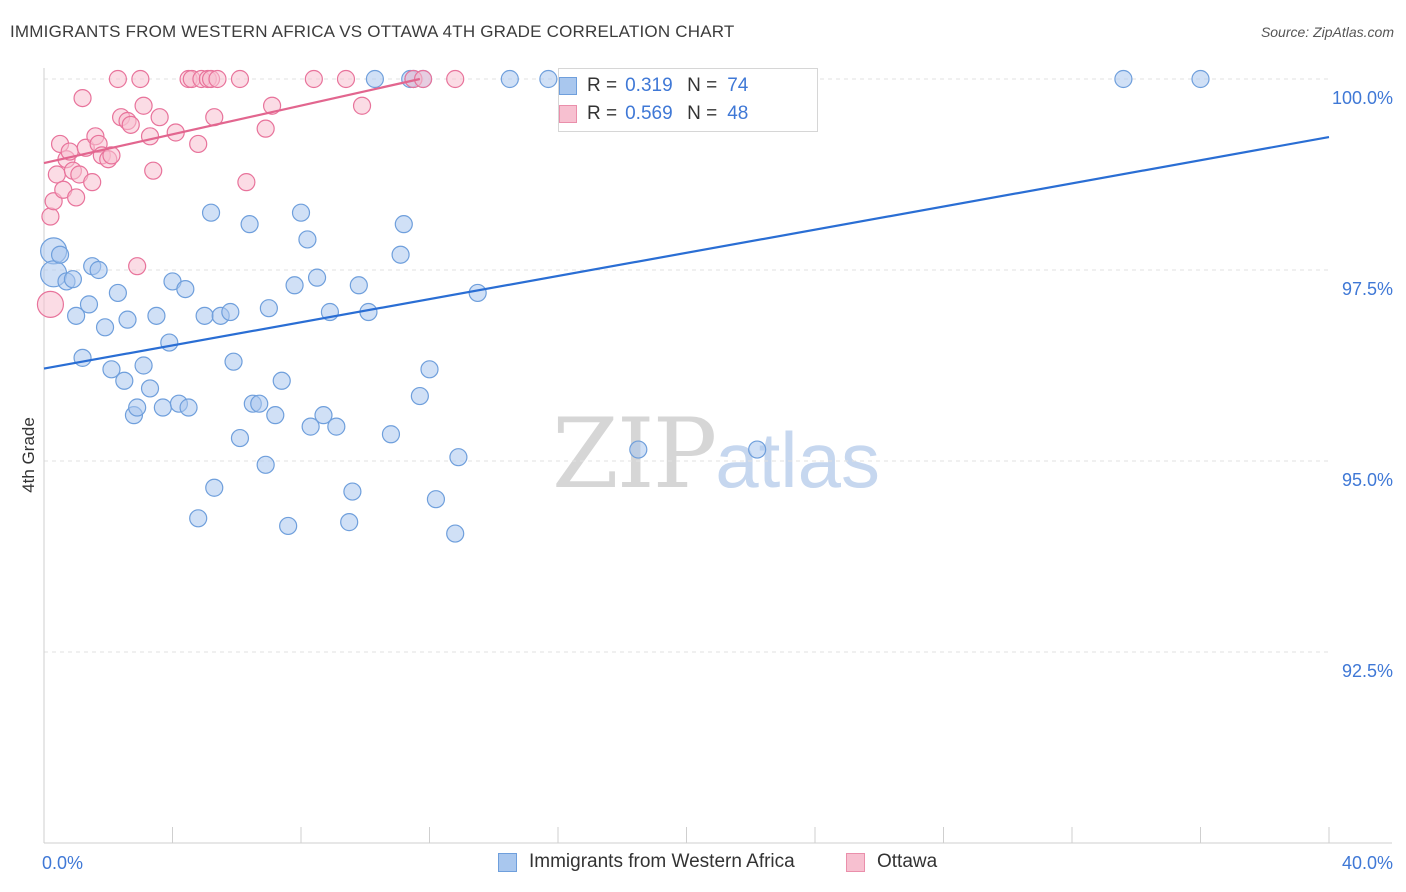  What do you see at coordinates (738, 85) in the screenshot?
I see `n-value: 74` at bounding box center [738, 85].